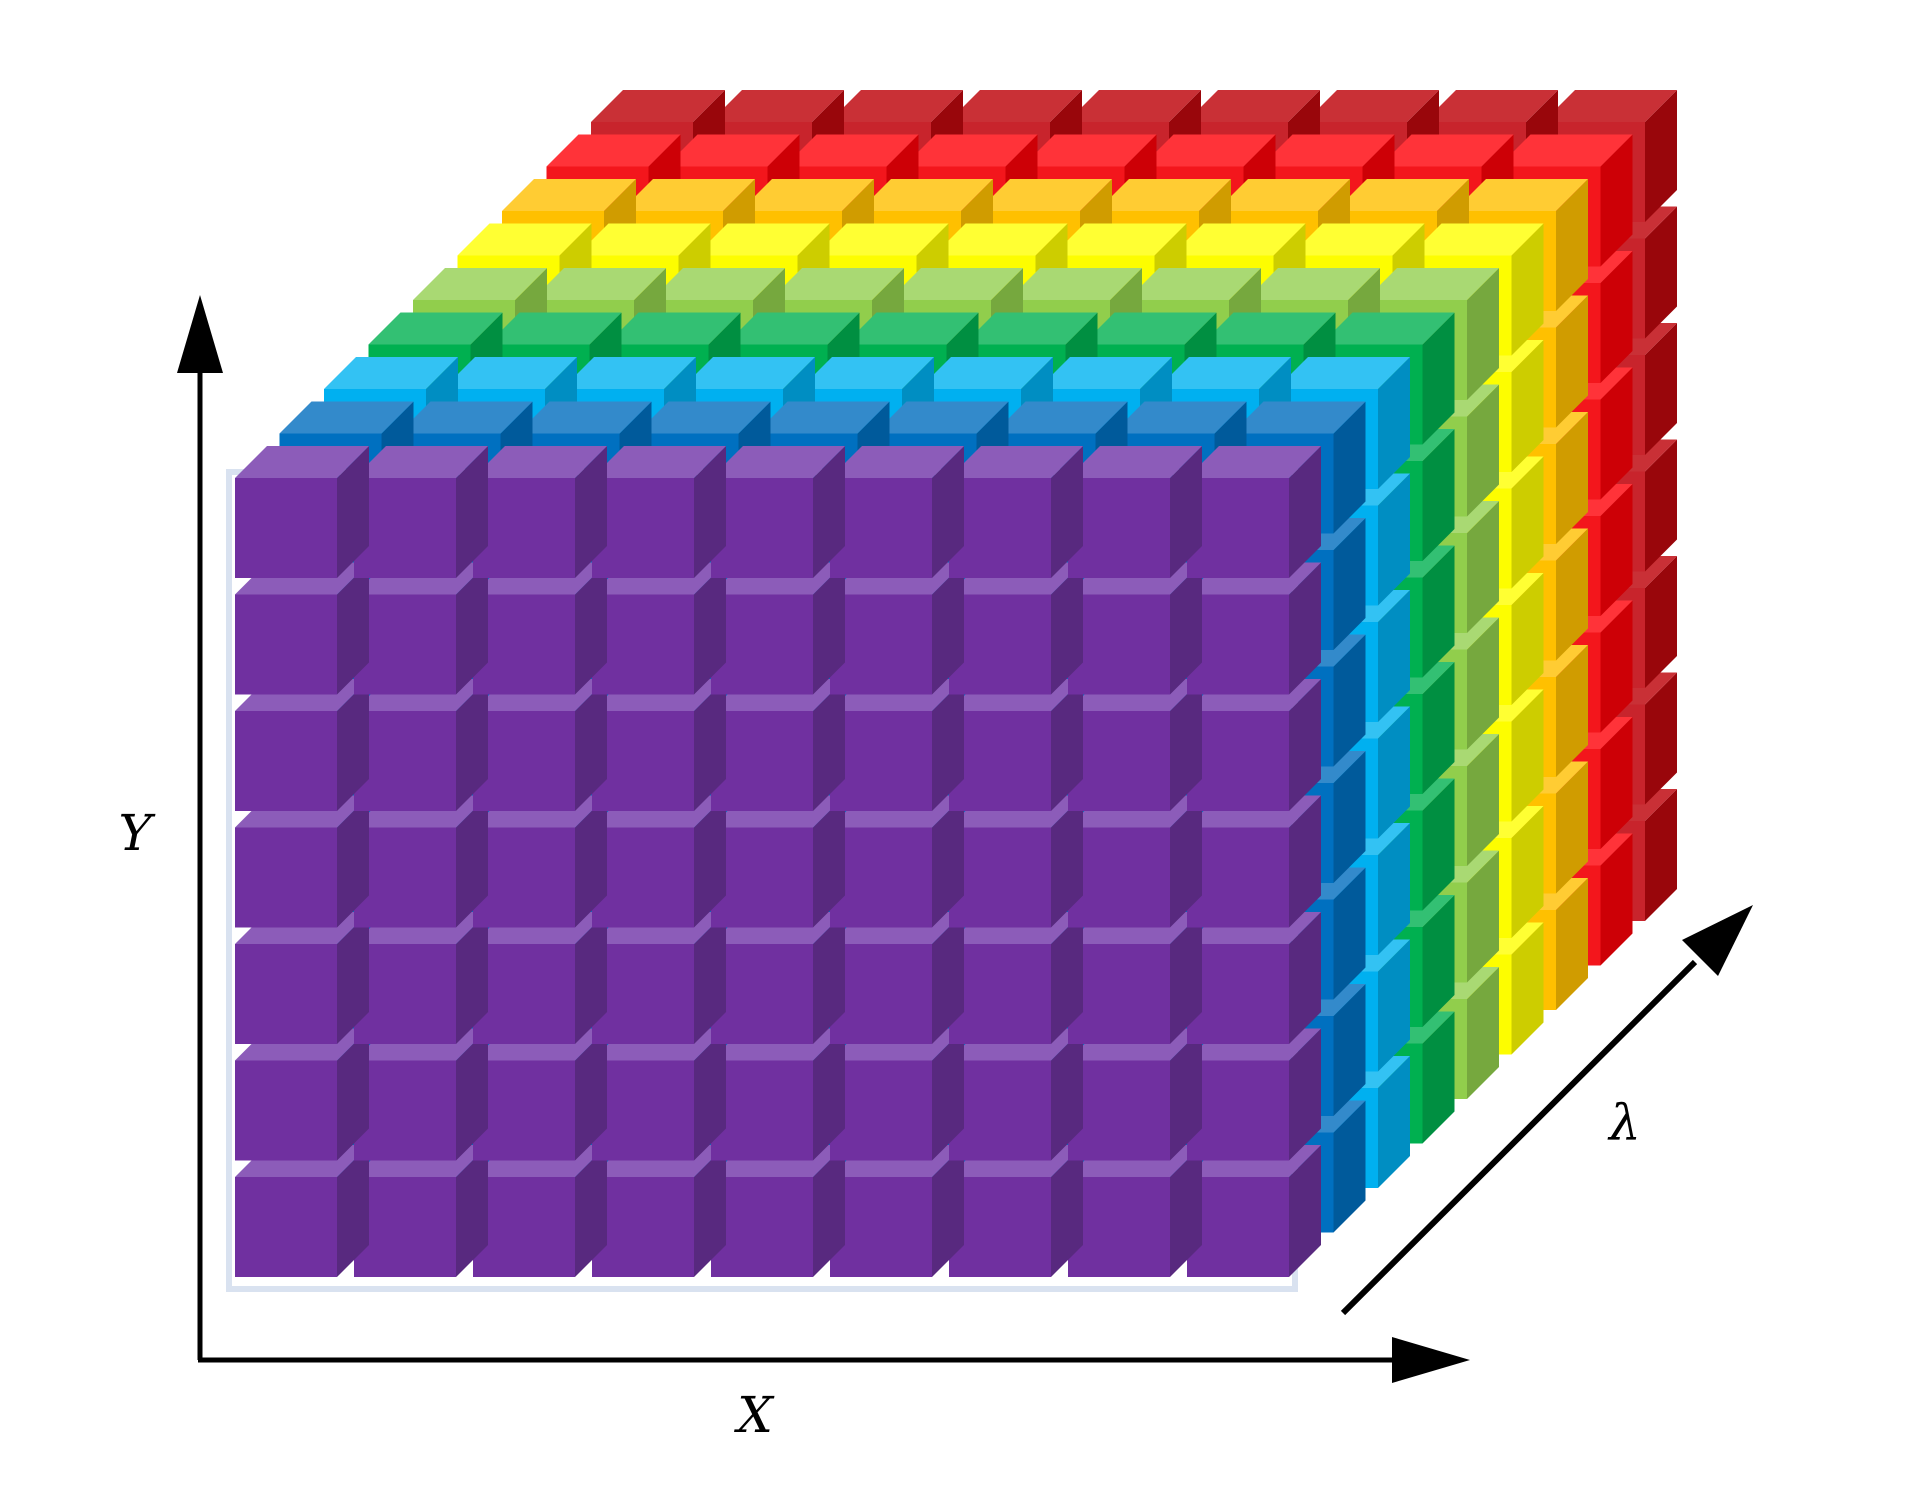 The width and height of the screenshot is (1920, 1494). What do you see at coordinates (1519, 1137) in the screenshot?
I see `lambda-axis` at bounding box center [1519, 1137].